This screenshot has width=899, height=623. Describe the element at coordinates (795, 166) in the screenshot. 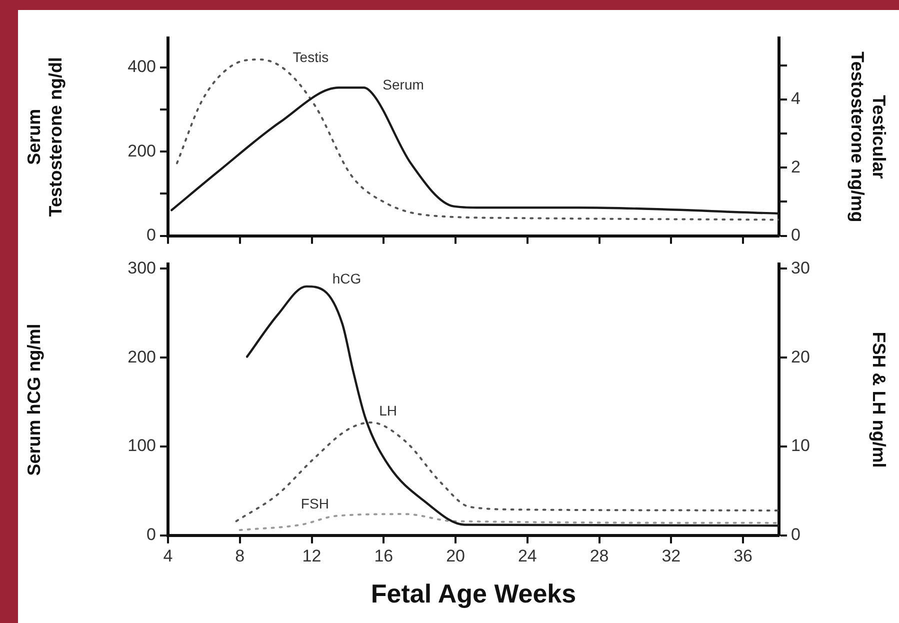

I see `y2-tick-label: 2` at that location.